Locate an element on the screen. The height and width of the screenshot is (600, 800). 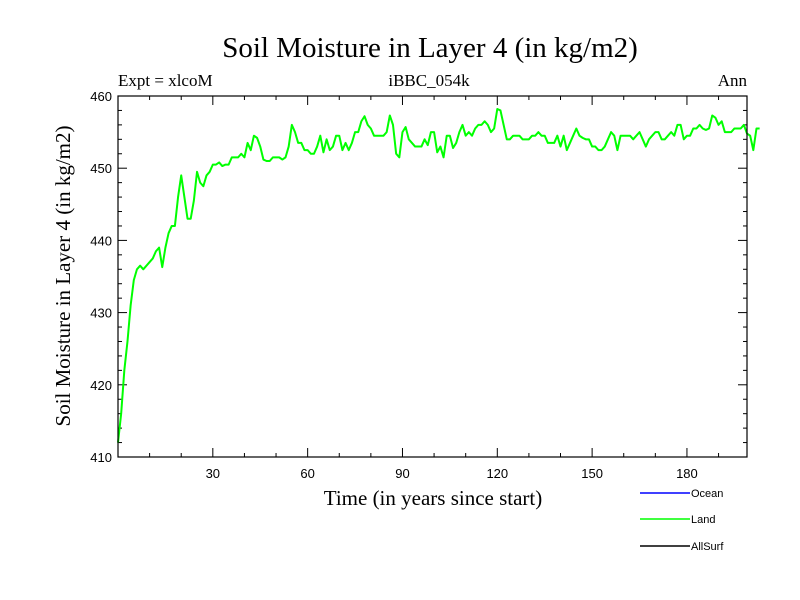
legend: Ocean Land AllSurf is located at coordinates (682, 520).